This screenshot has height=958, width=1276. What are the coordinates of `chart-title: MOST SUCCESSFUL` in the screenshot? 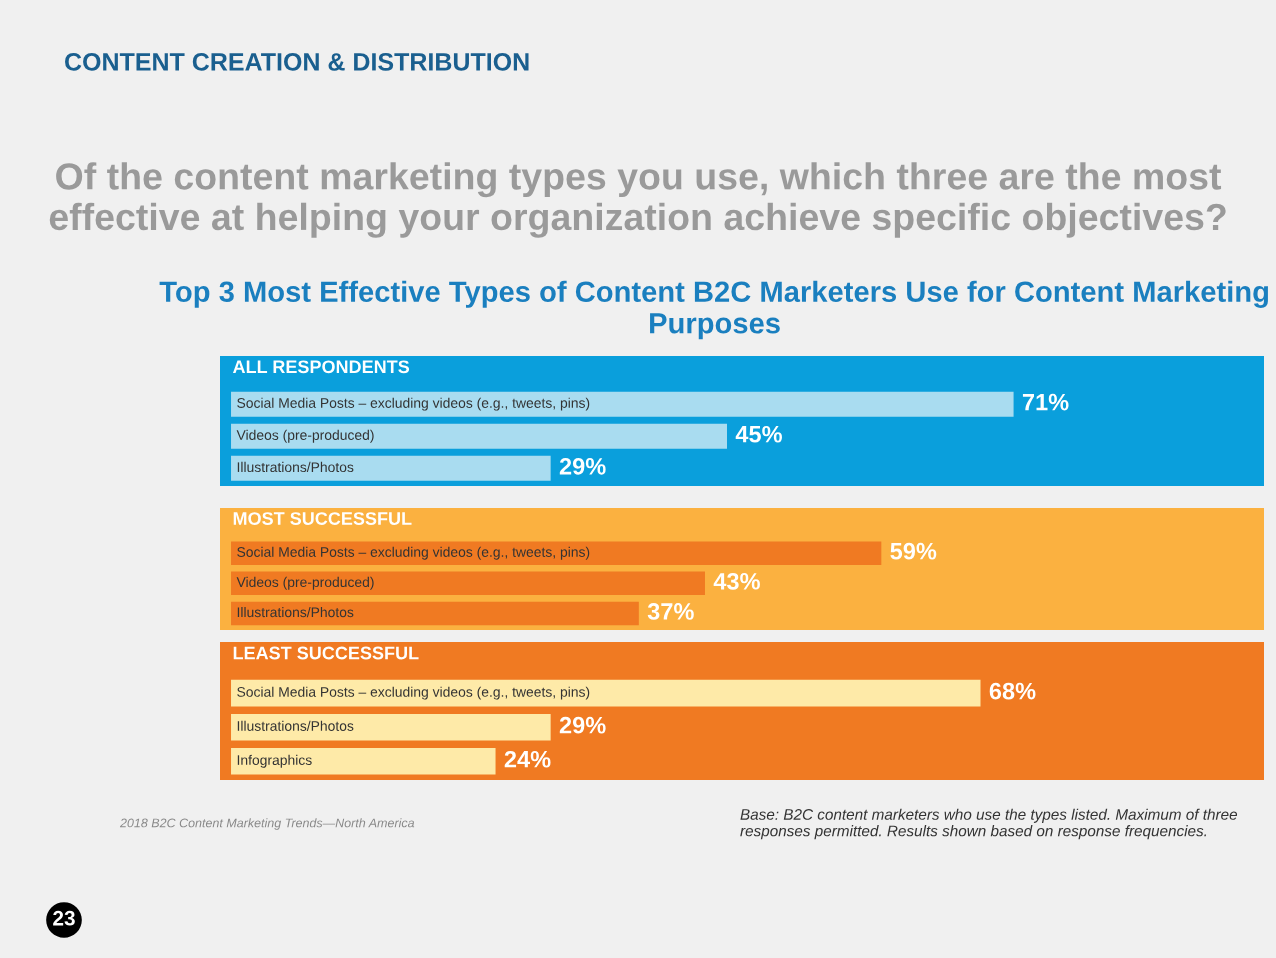 It's located at (322, 518).